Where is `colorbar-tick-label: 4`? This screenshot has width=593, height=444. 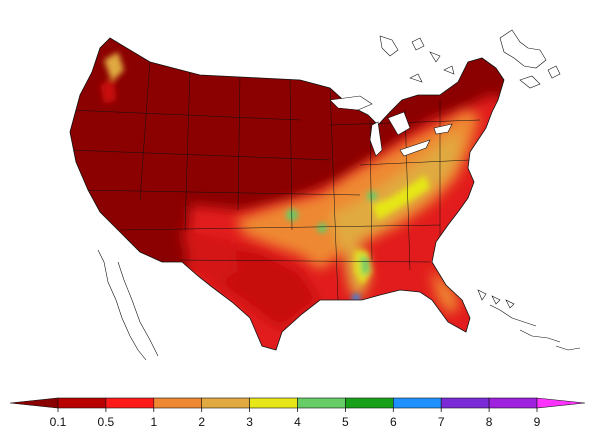
colorbar-tick-label: 4 is located at coordinates (297, 422).